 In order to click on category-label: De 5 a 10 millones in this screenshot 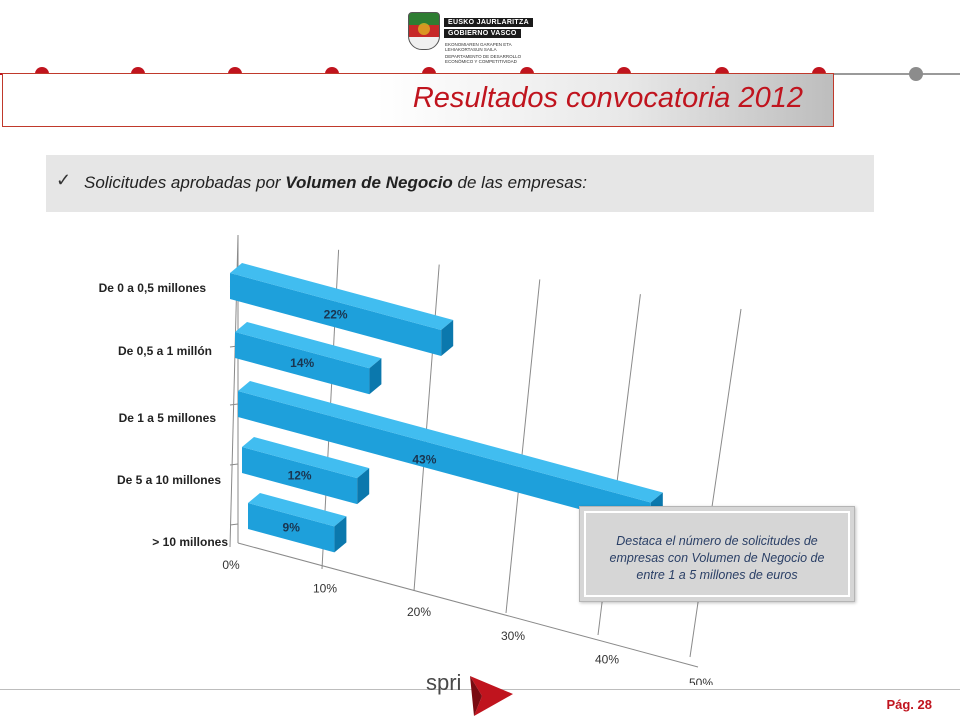, I will do `click(169, 480)`.